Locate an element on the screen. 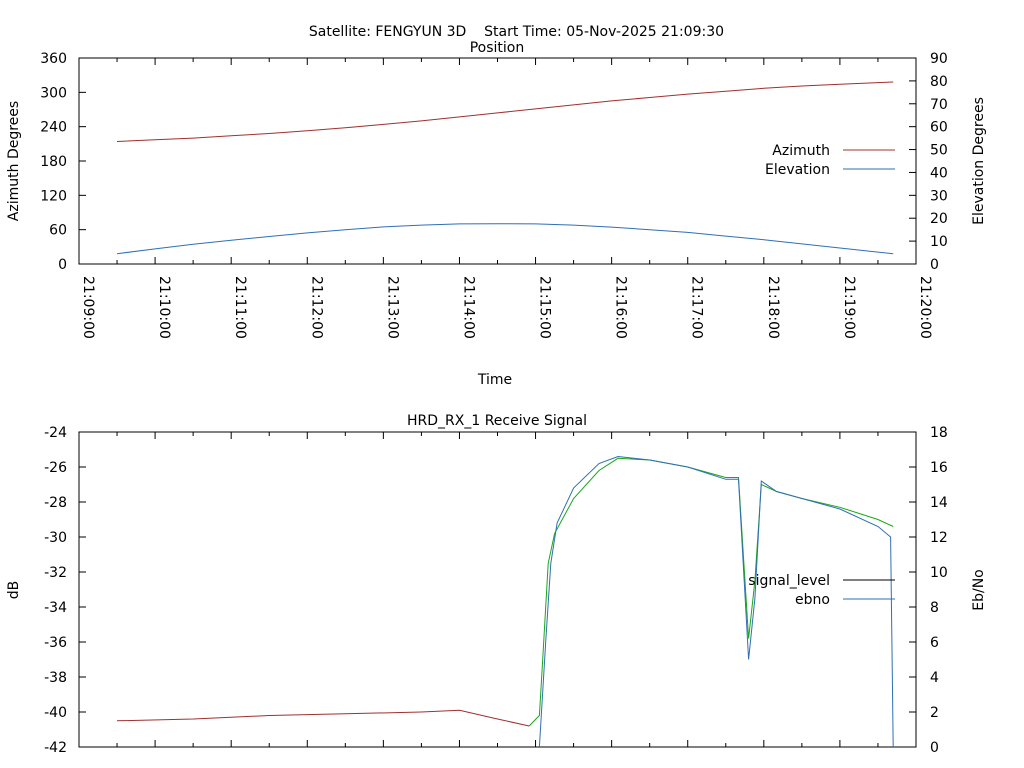 The width and height of the screenshot is (1024, 768). y2-tick-label: 60 is located at coordinates (939, 128).